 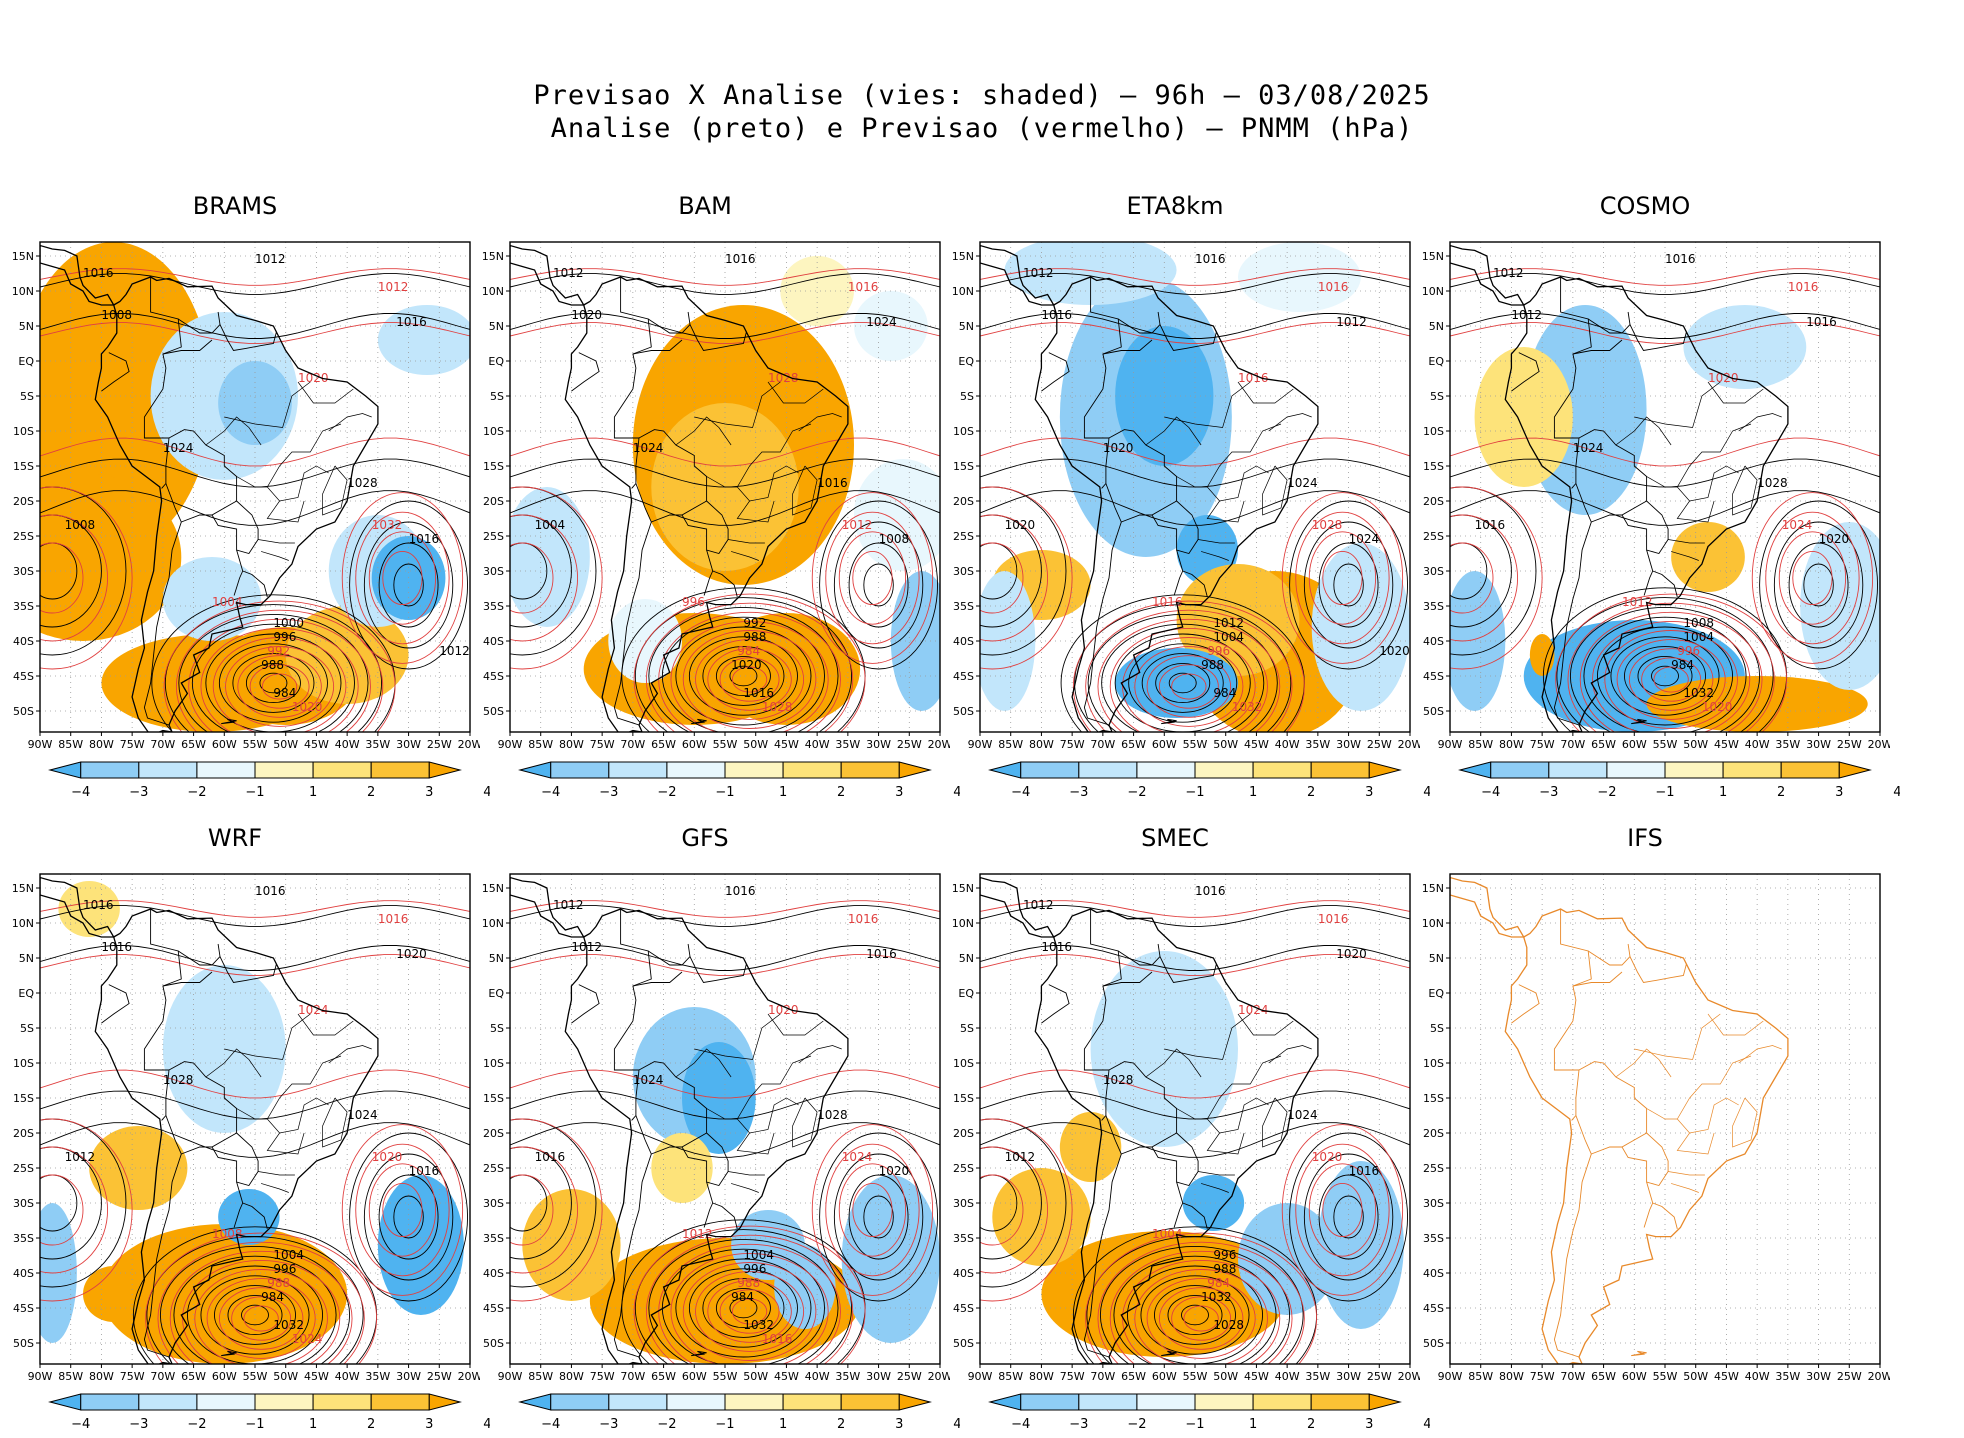 I want to click on lat-tick-label: 20S, so click(x=1433, y=501).